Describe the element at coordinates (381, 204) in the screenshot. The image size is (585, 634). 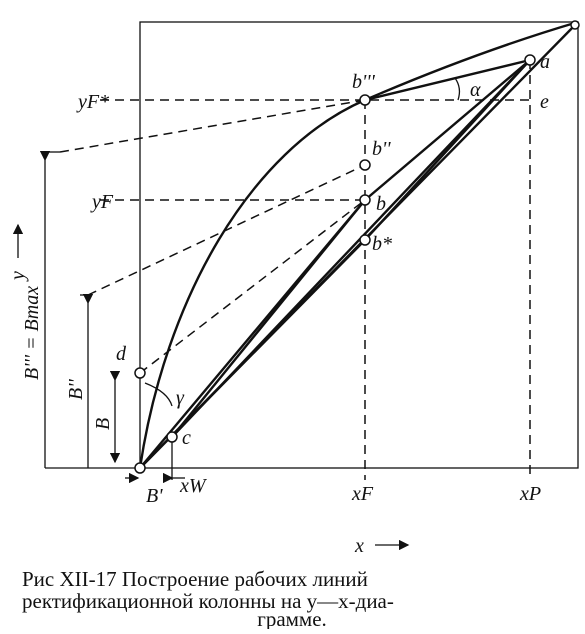
I see `label: b` at that location.